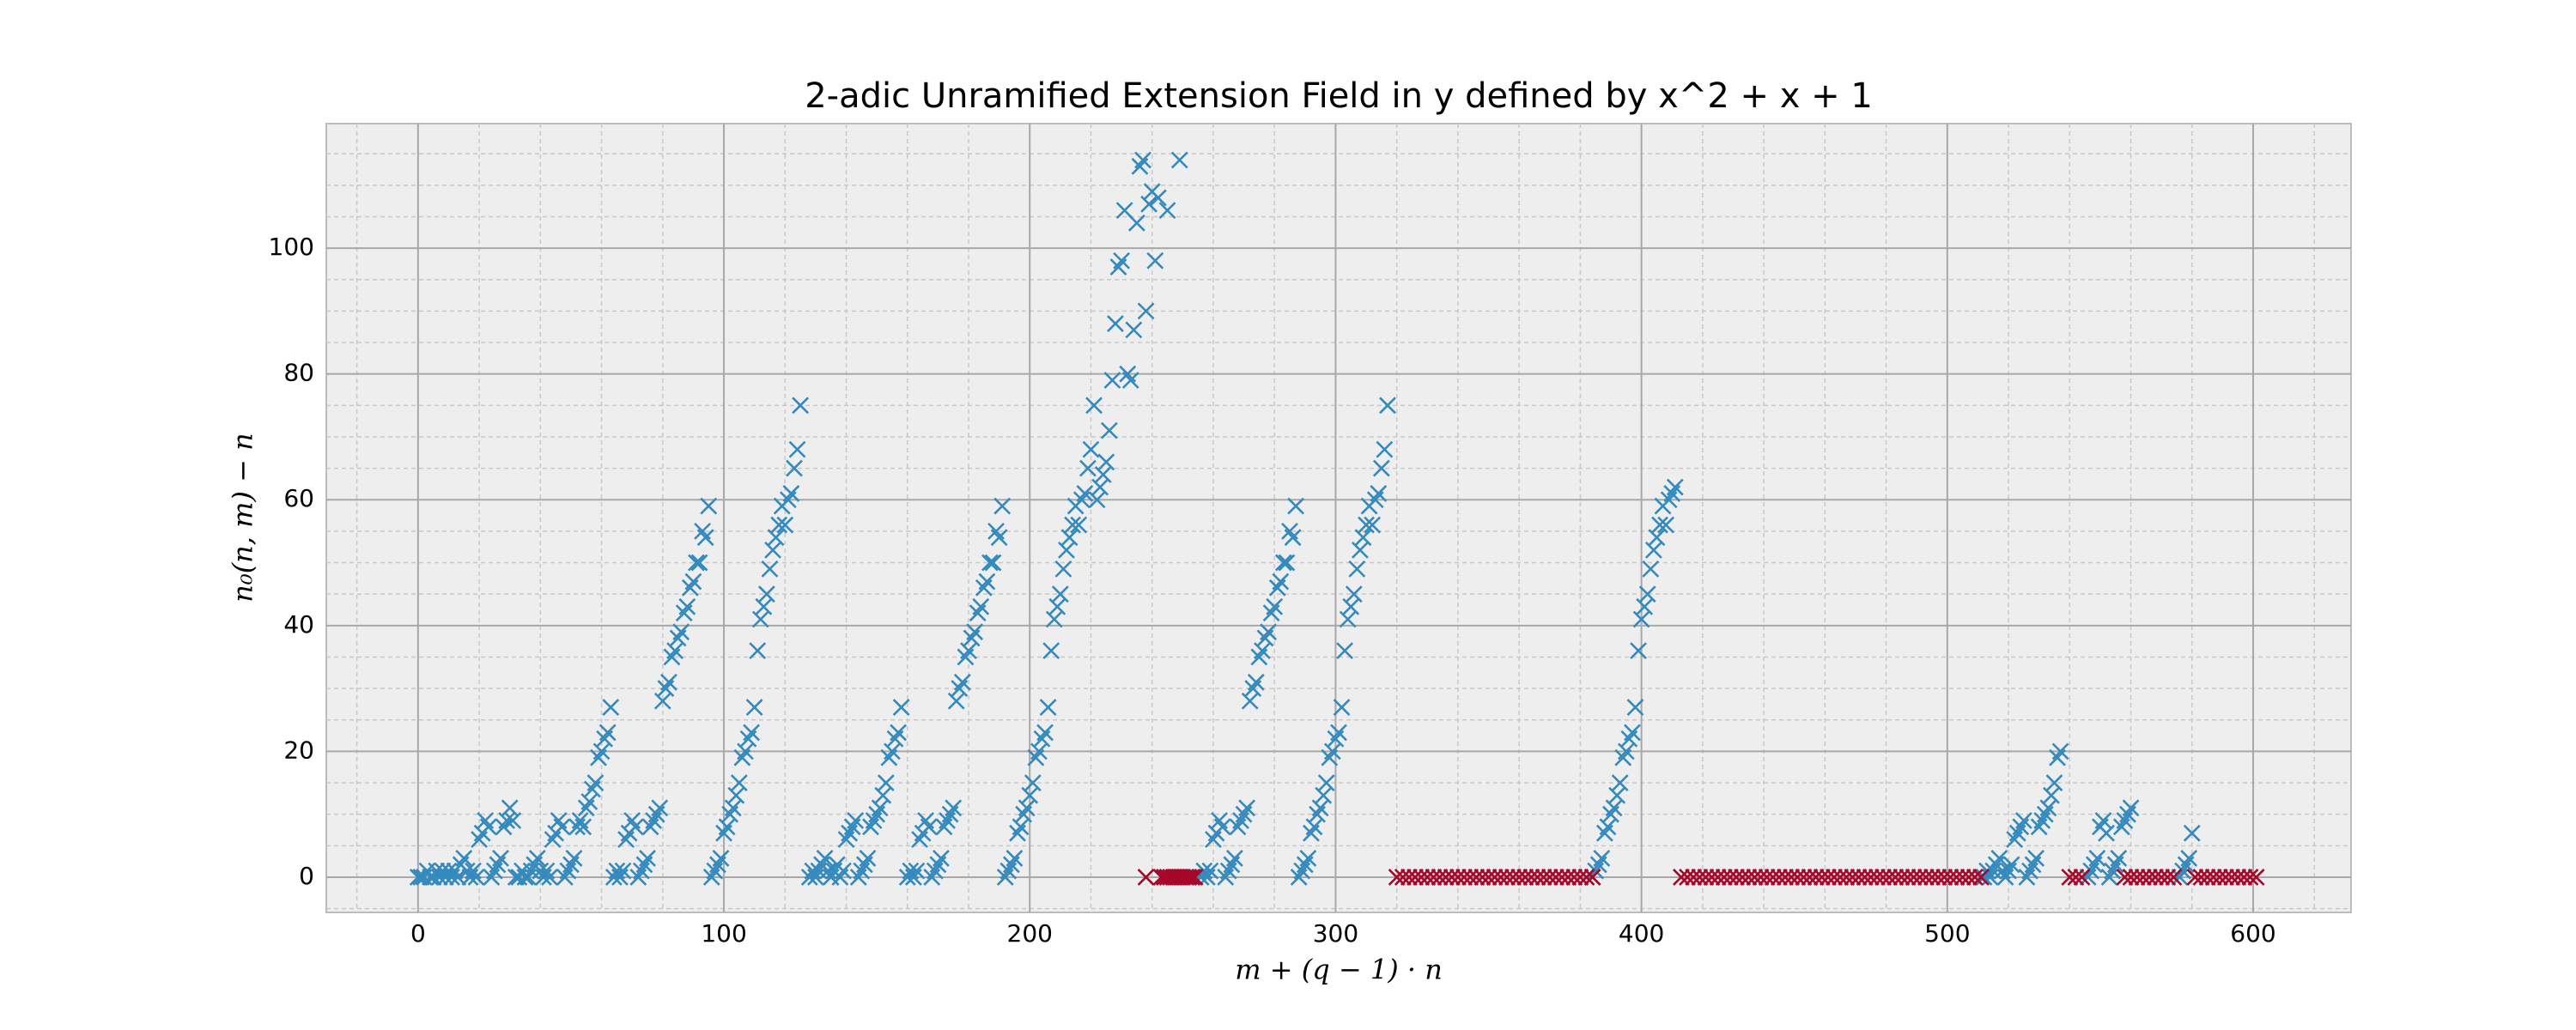 The image size is (2576, 1030). What do you see at coordinates (306, 876) in the screenshot?
I see `y-tick-label: 0` at bounding box center [306, 876].